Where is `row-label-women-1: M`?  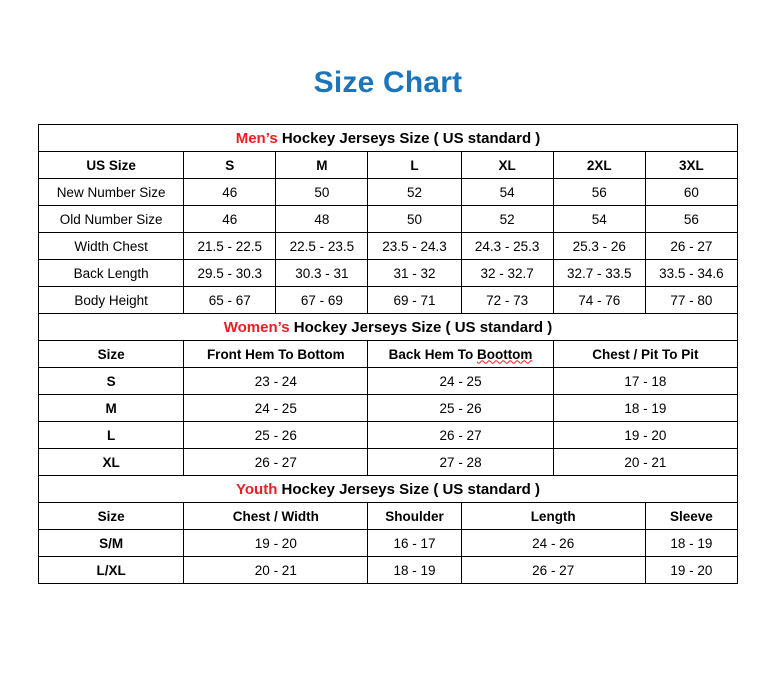 row-label-women-1: M is located at coordinates (111, 408).